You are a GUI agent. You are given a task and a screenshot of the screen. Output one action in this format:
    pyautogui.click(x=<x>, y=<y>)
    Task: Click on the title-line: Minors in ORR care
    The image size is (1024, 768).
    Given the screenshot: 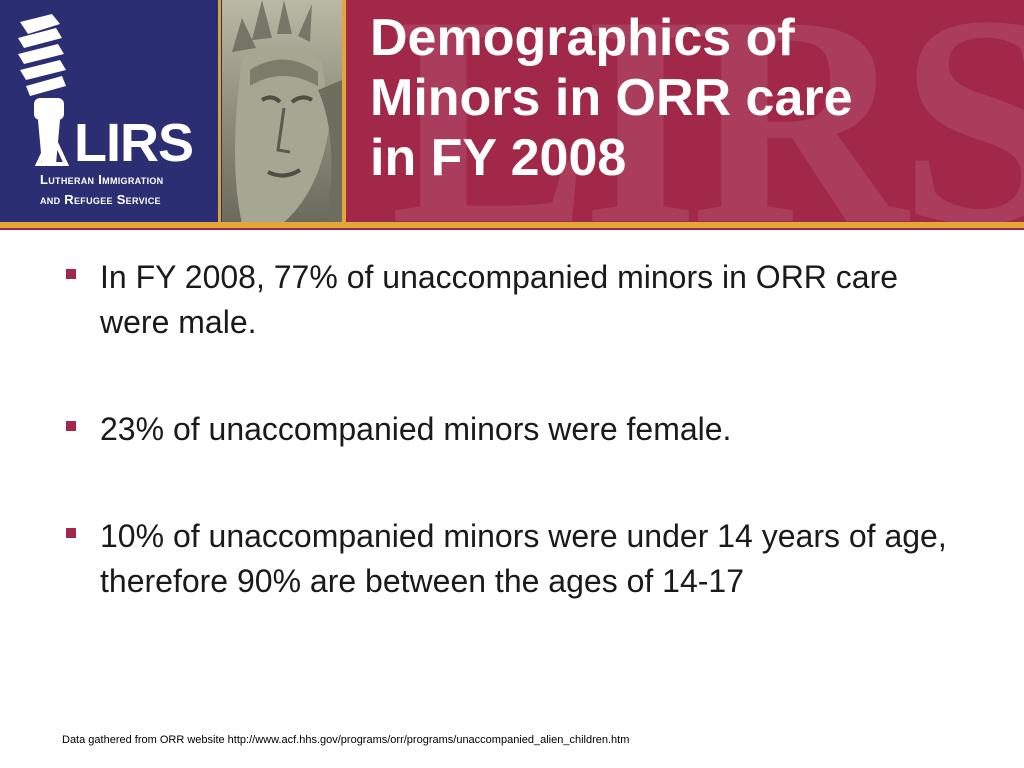 What is the action you would take?
    pyautogui.click(x=611, y=98)
    